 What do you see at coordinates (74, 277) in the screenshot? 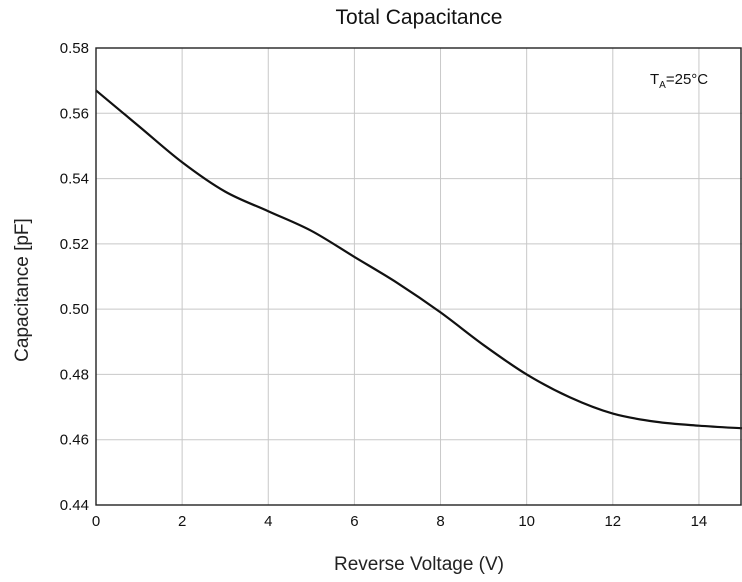
I see `y-axis-ticks: 0.44 0.46 0.48 0.50 0.52 0.54 0.56 0.58` at bounding box center [74, 277].